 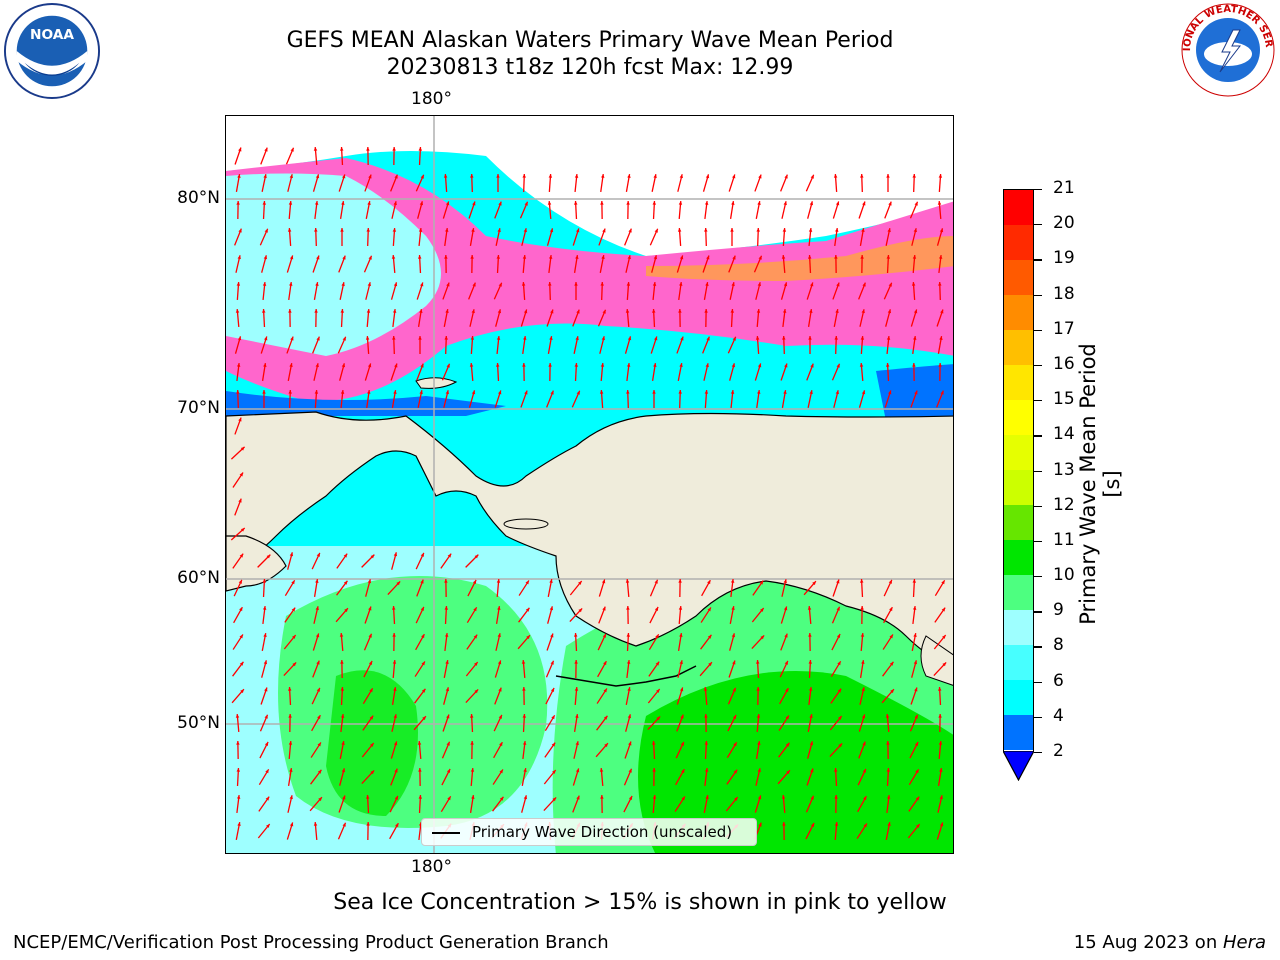 I want to click on lon-label-bottom: 180°, so click(x=431, y=867).